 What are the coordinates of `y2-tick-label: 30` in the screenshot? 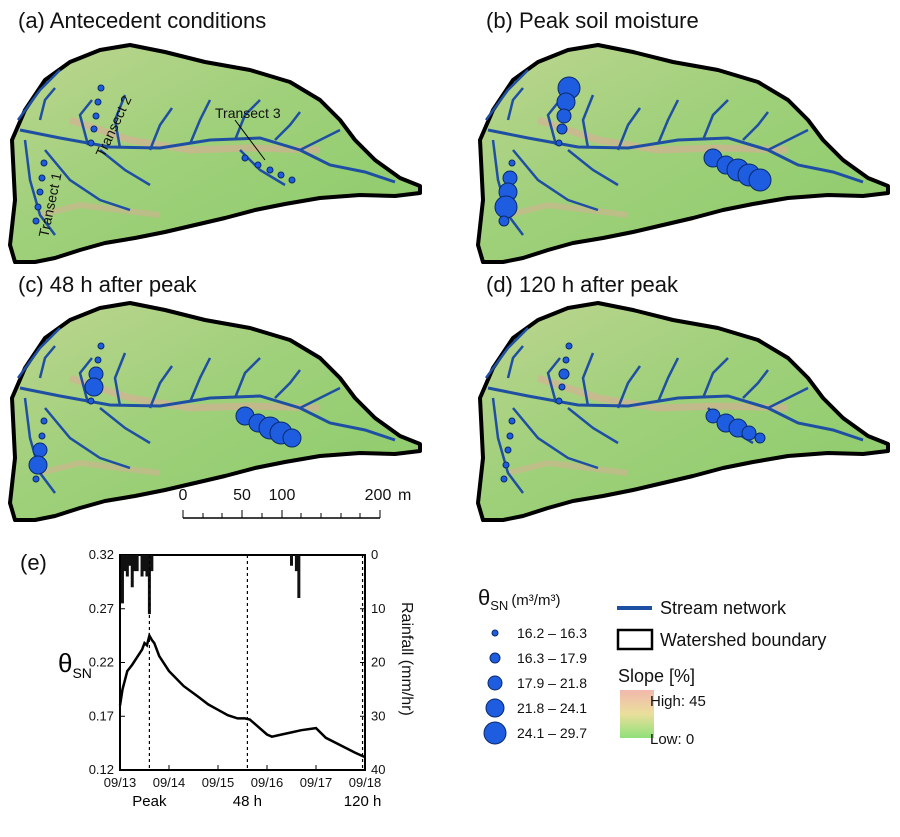 It's located at (378, 715).